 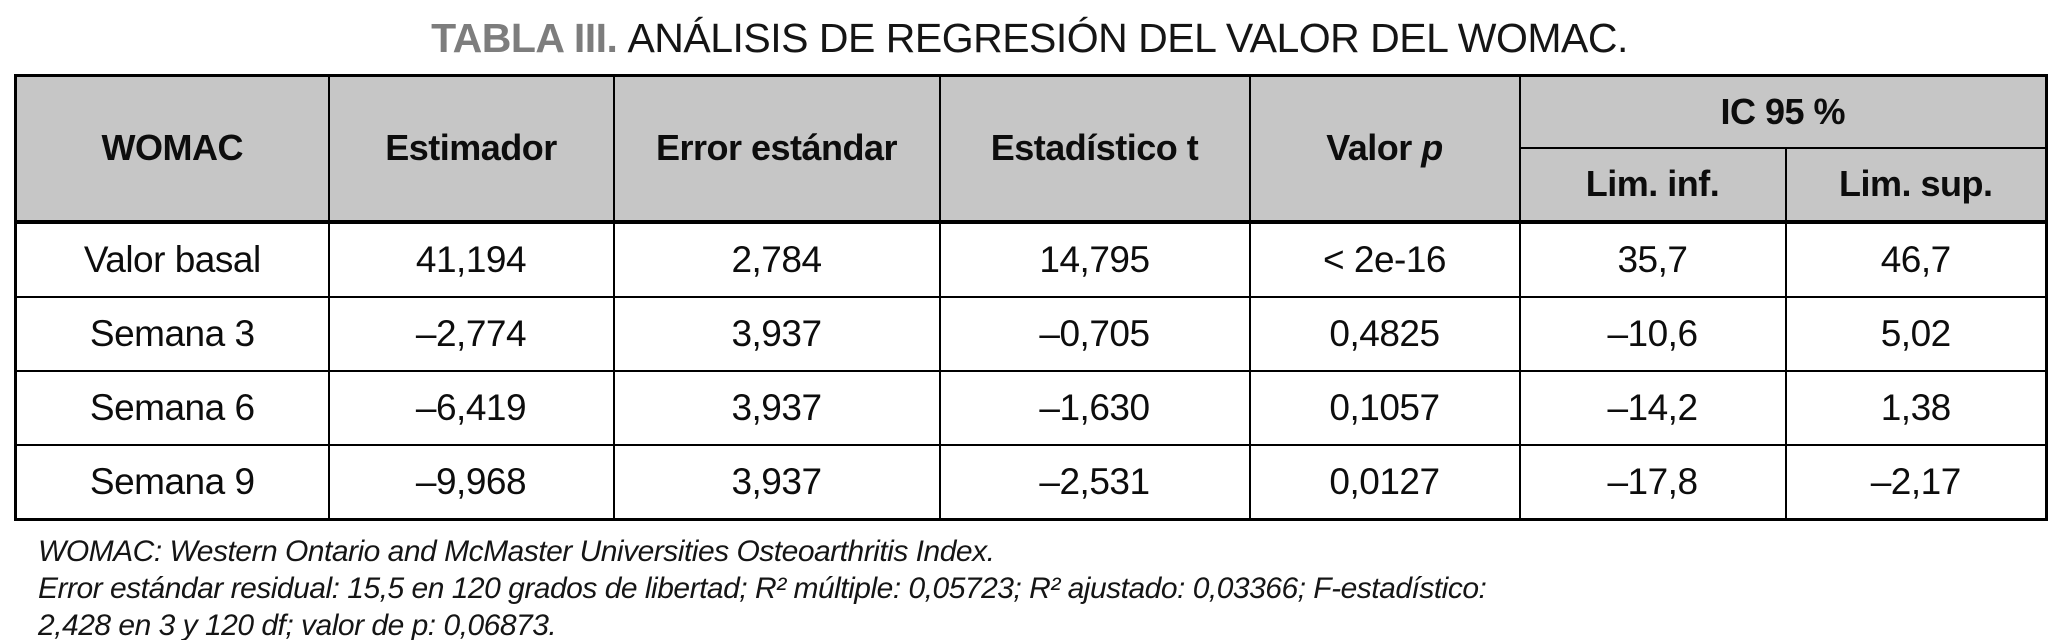 I want to click on cell-row-label: Semana 3, so click(x=172, y=333).